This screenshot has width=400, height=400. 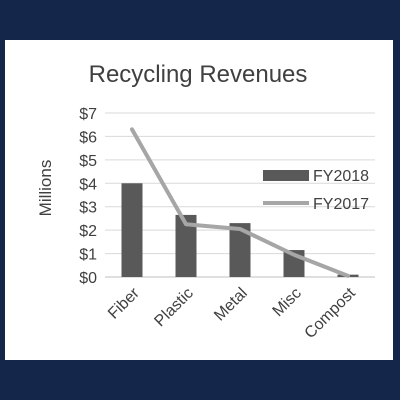 I want to click on legend: FY2018 FY2017, so click(x=316, y=190).